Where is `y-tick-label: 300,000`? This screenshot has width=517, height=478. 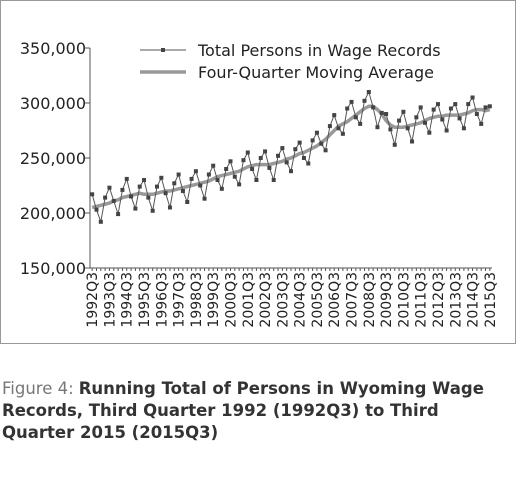
y-tick-label: 300,000 is located at coordinates (53, 103).